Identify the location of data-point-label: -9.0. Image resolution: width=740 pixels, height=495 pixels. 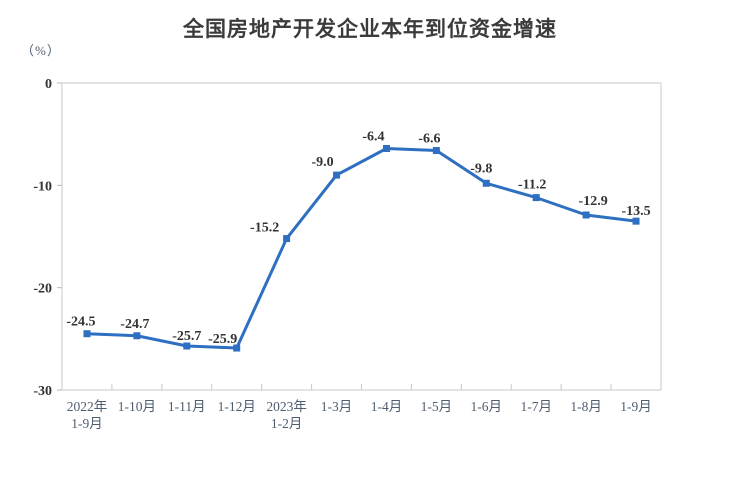
(322, 162).